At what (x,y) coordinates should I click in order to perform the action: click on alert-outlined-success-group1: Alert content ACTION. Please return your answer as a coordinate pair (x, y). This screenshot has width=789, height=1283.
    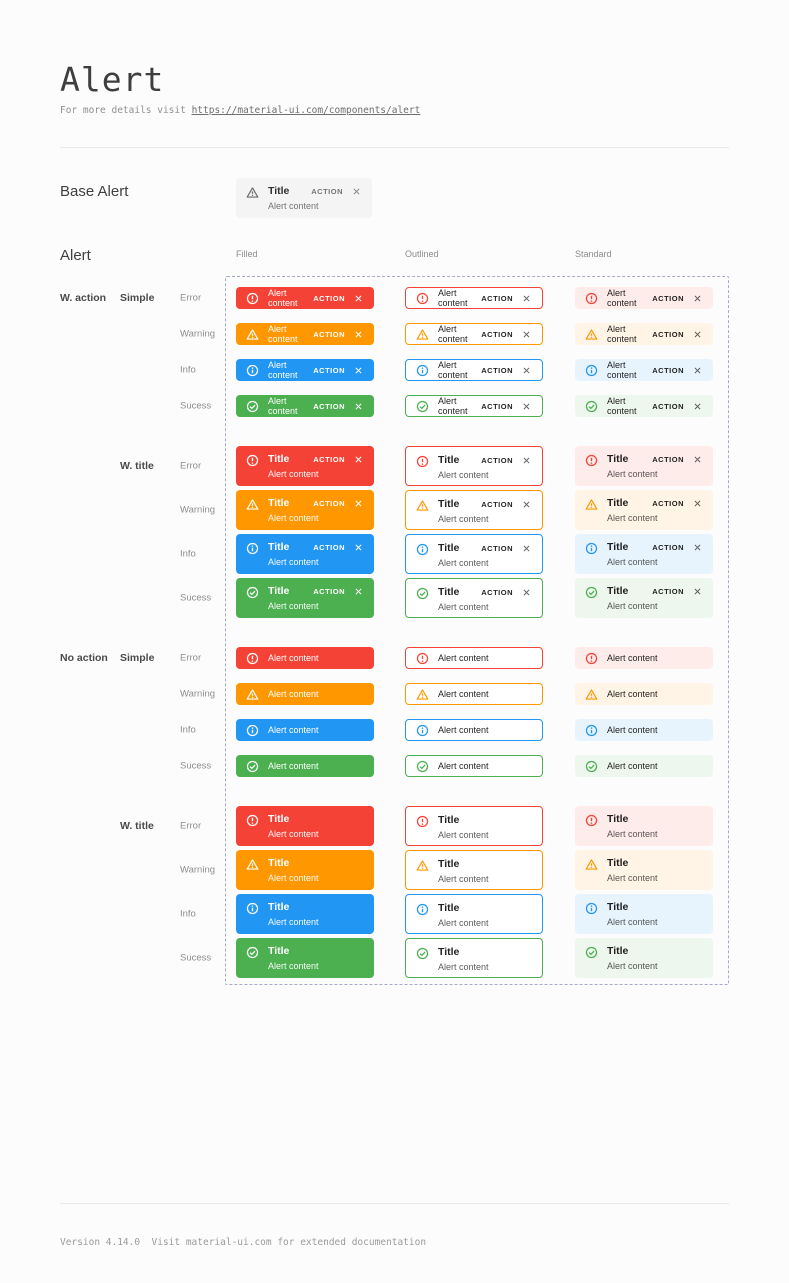
    Looking at the image, I should click on (474, 406).